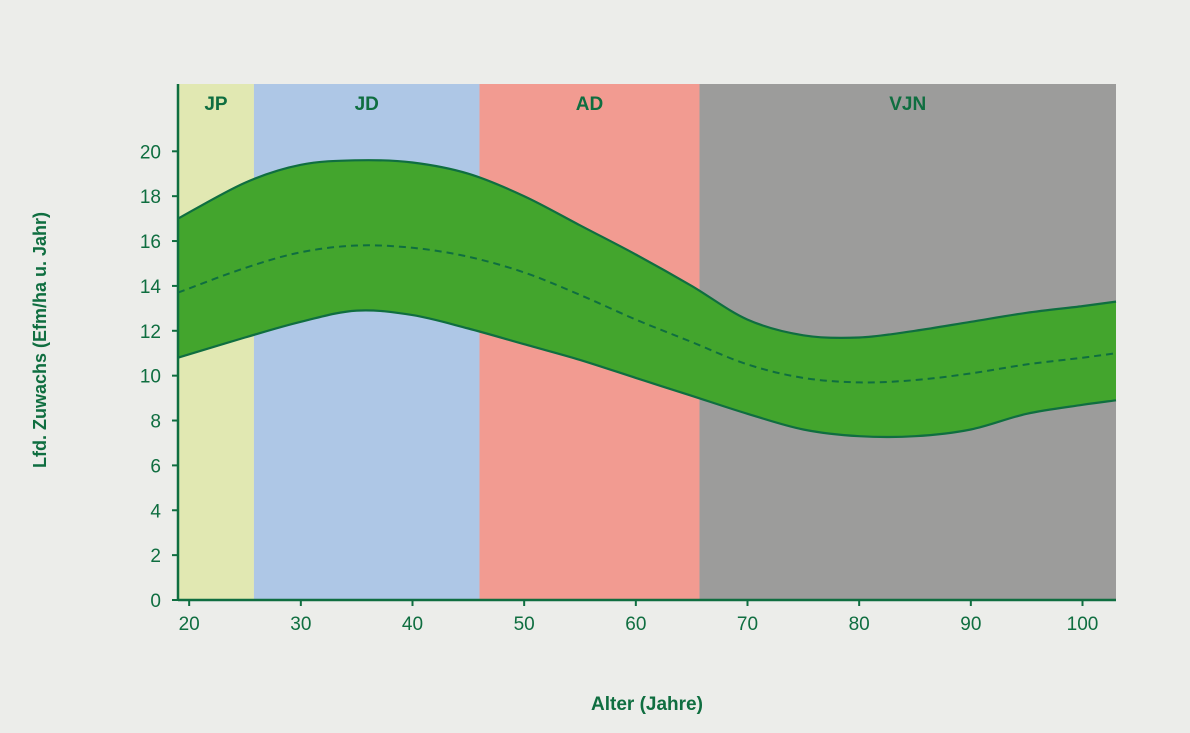  Describe the element at coordinates (1083, 624) in the screenshot. I see `x-tick-label: 100` at that location.